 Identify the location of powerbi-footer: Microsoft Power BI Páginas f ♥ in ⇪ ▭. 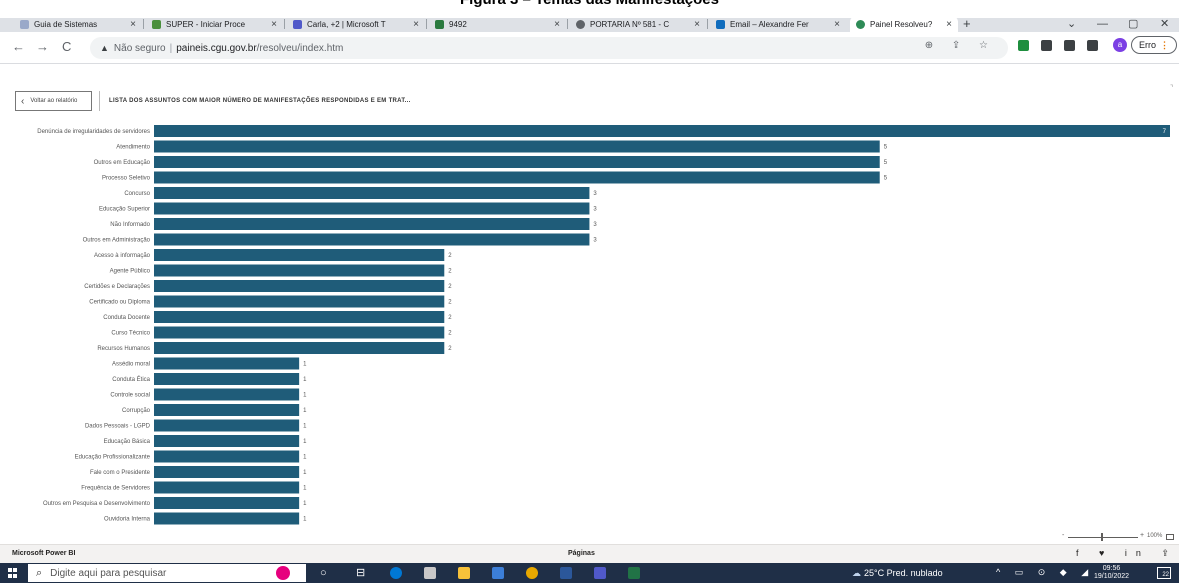
(589, 556).